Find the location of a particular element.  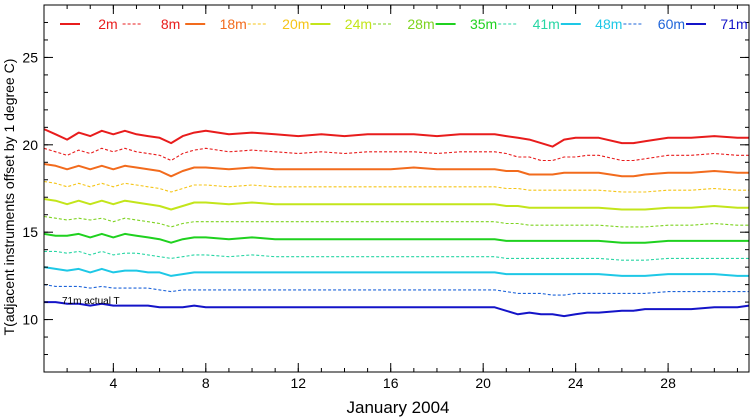

y-tick-label: 10 is located at coordinates (30, 320).